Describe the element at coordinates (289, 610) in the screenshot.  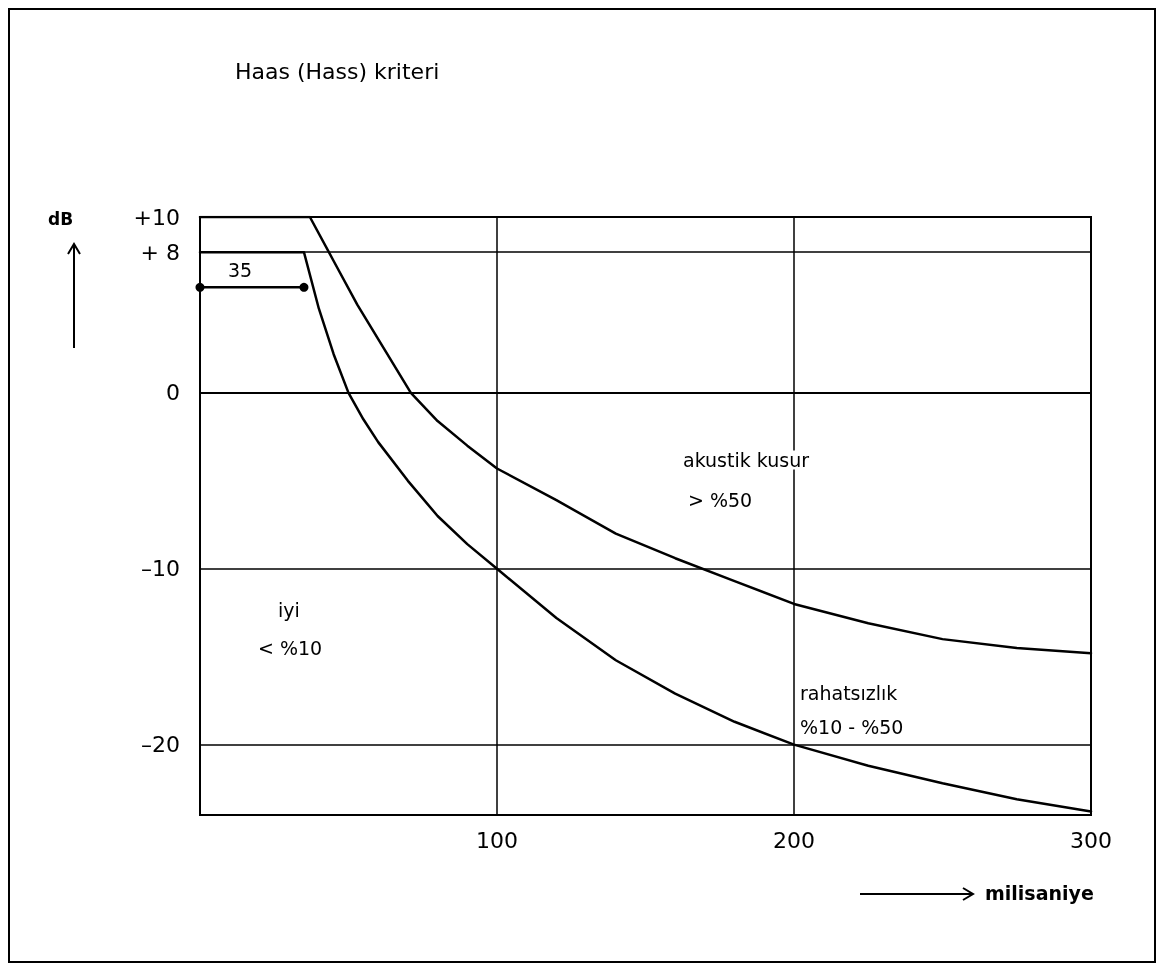
I see `annotation: iyi` at that location.